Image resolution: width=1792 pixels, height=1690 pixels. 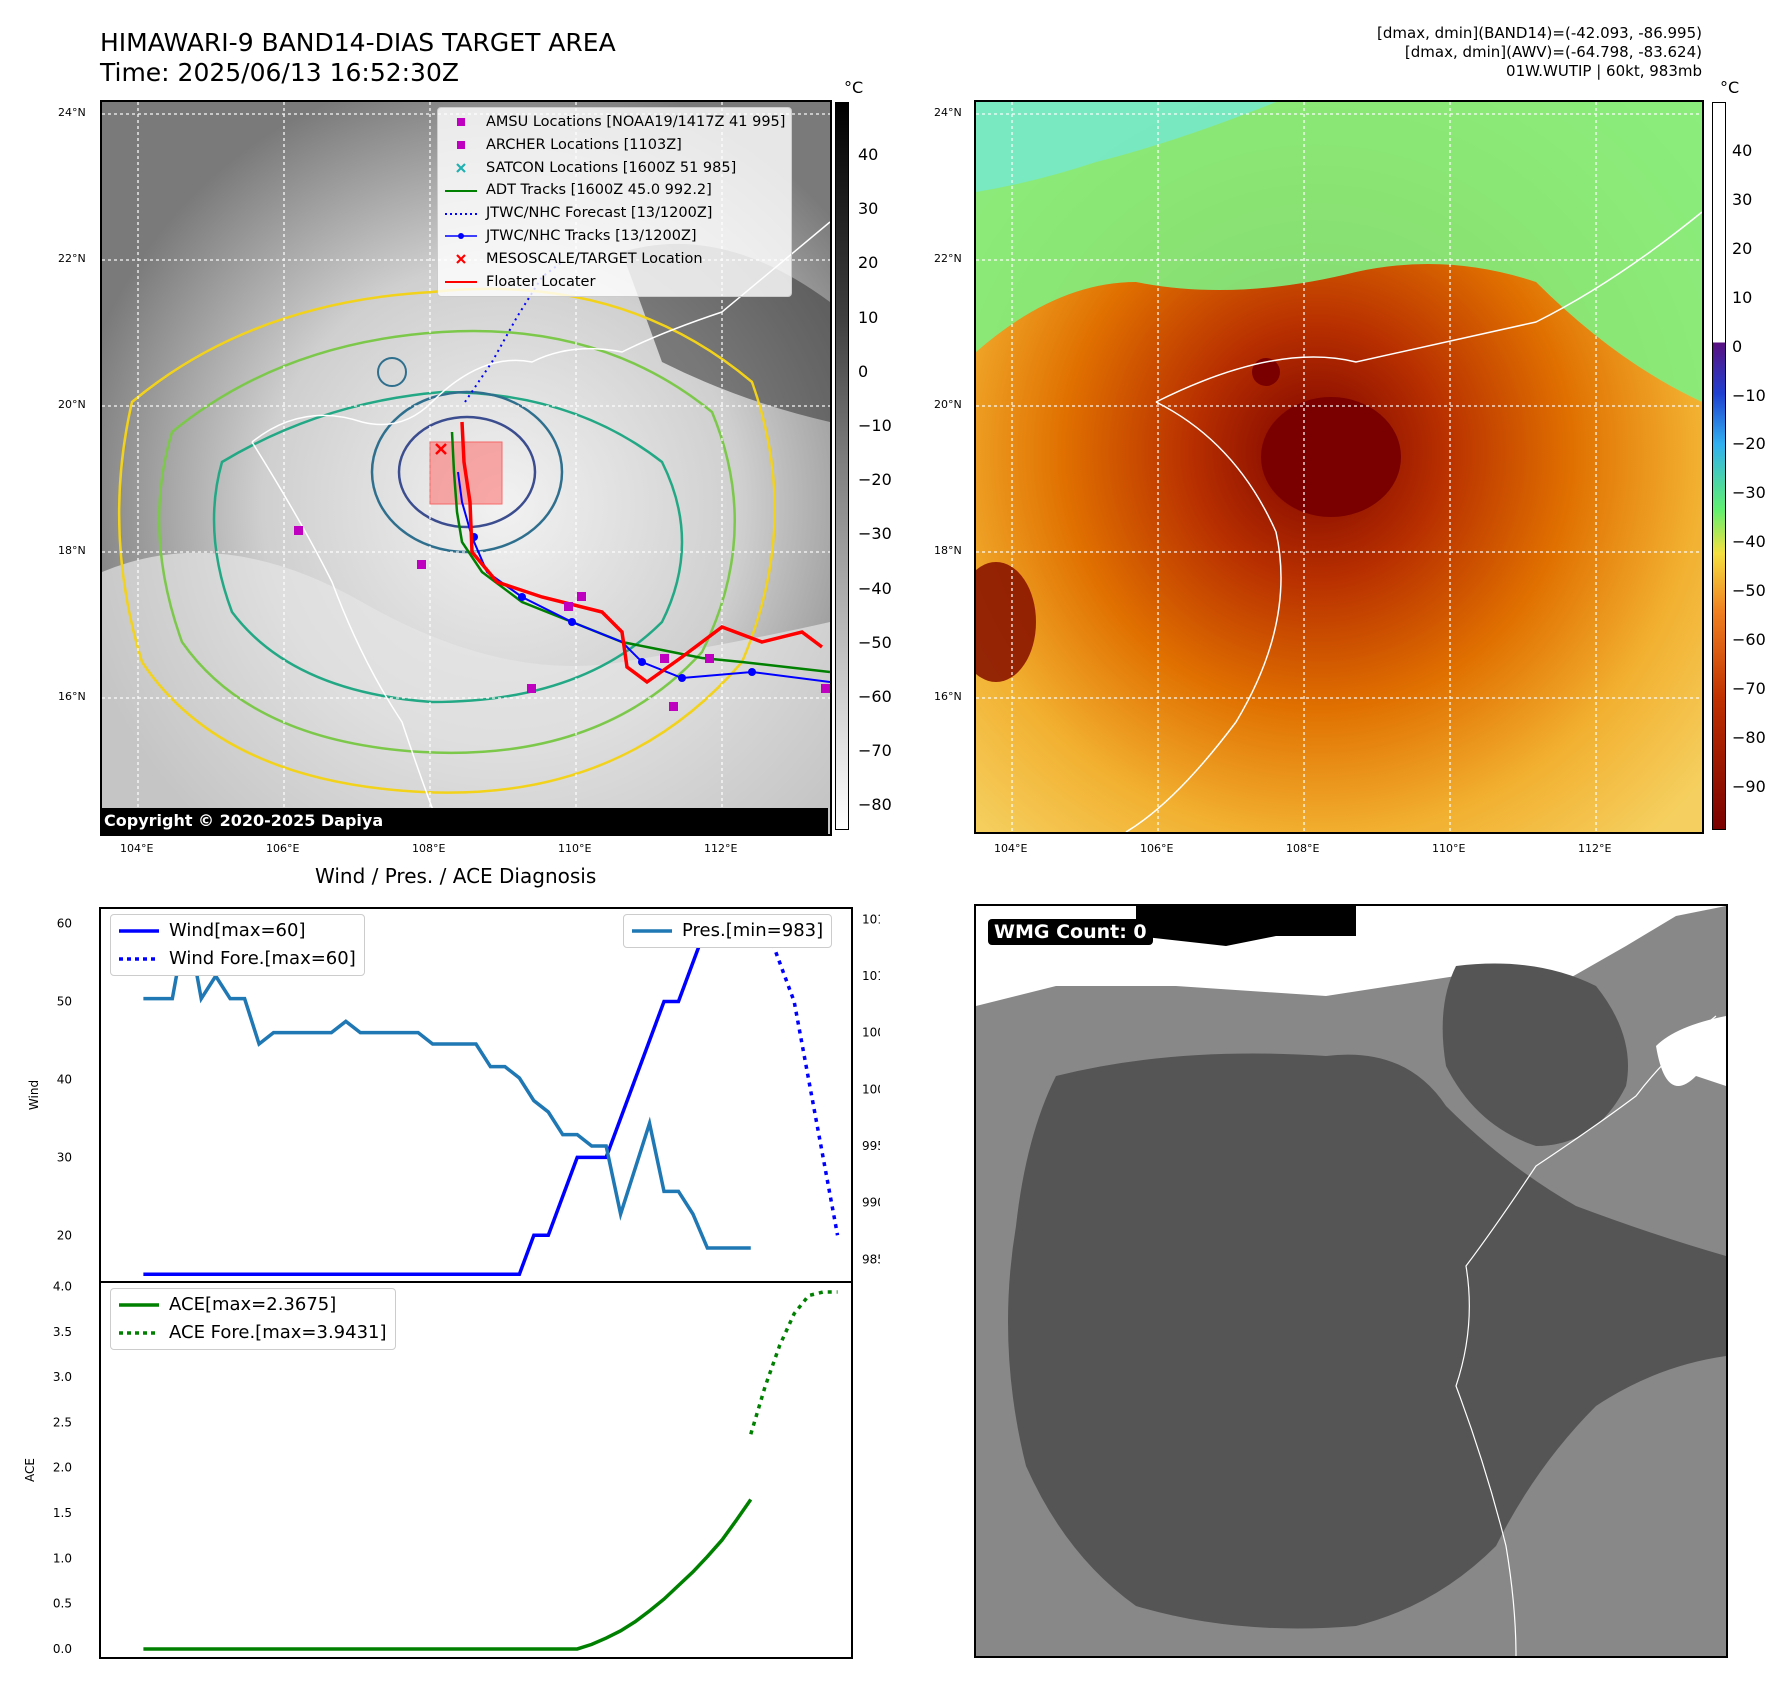 What do you see at coordinates (871, 1033) in the screenshot?
I see `pressure-tick-label: 1005` at bounding box center [871, 1033].